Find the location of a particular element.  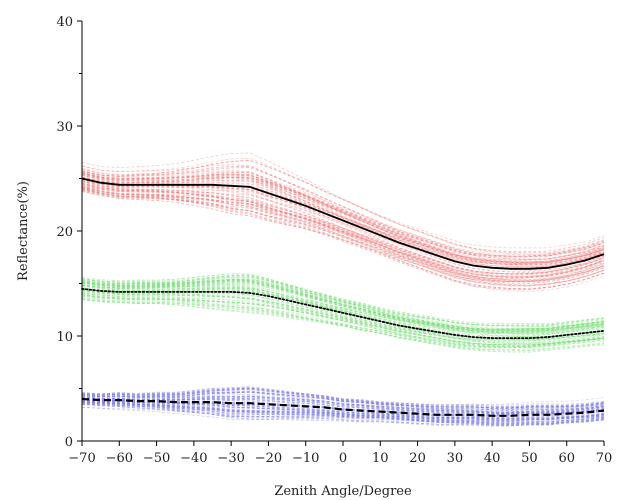

y-tick-label: 20 is located at coordinates (64, 232).